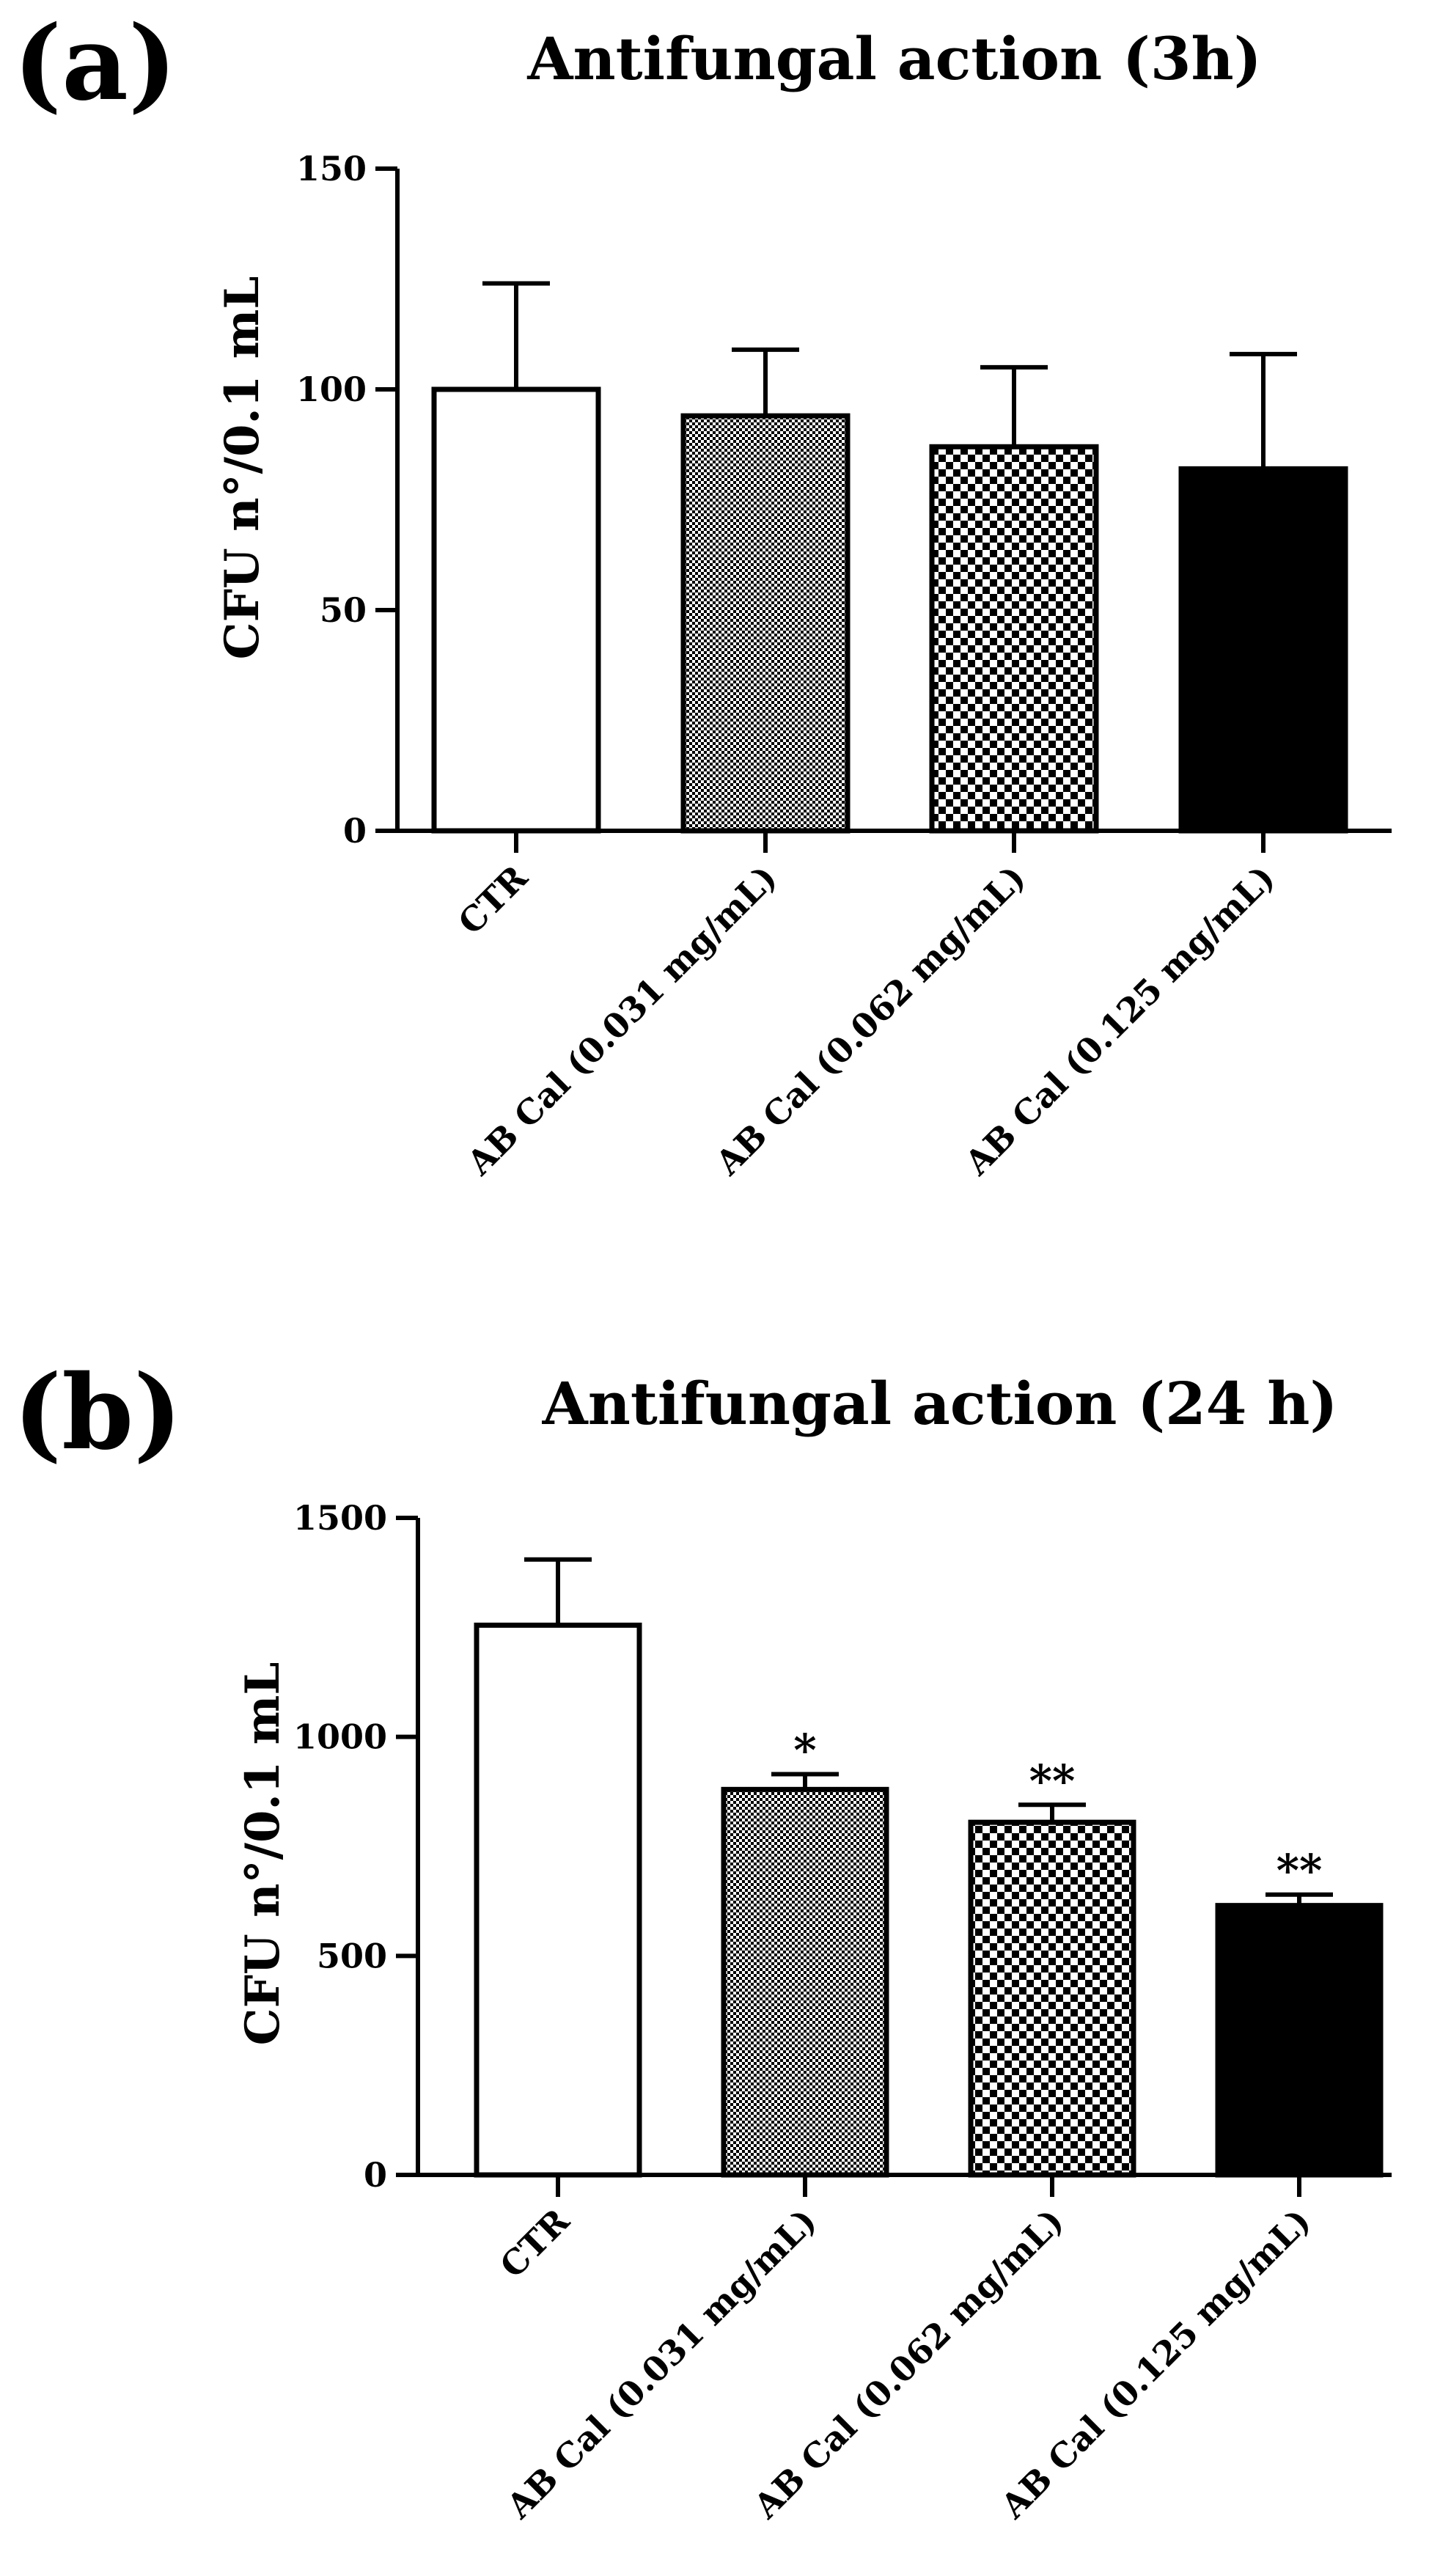  What do you see at coordinates (375, 2175) in the screenshot?
I see `panel-b-y-tick-label: 0` at bounding box center [375, 2175].